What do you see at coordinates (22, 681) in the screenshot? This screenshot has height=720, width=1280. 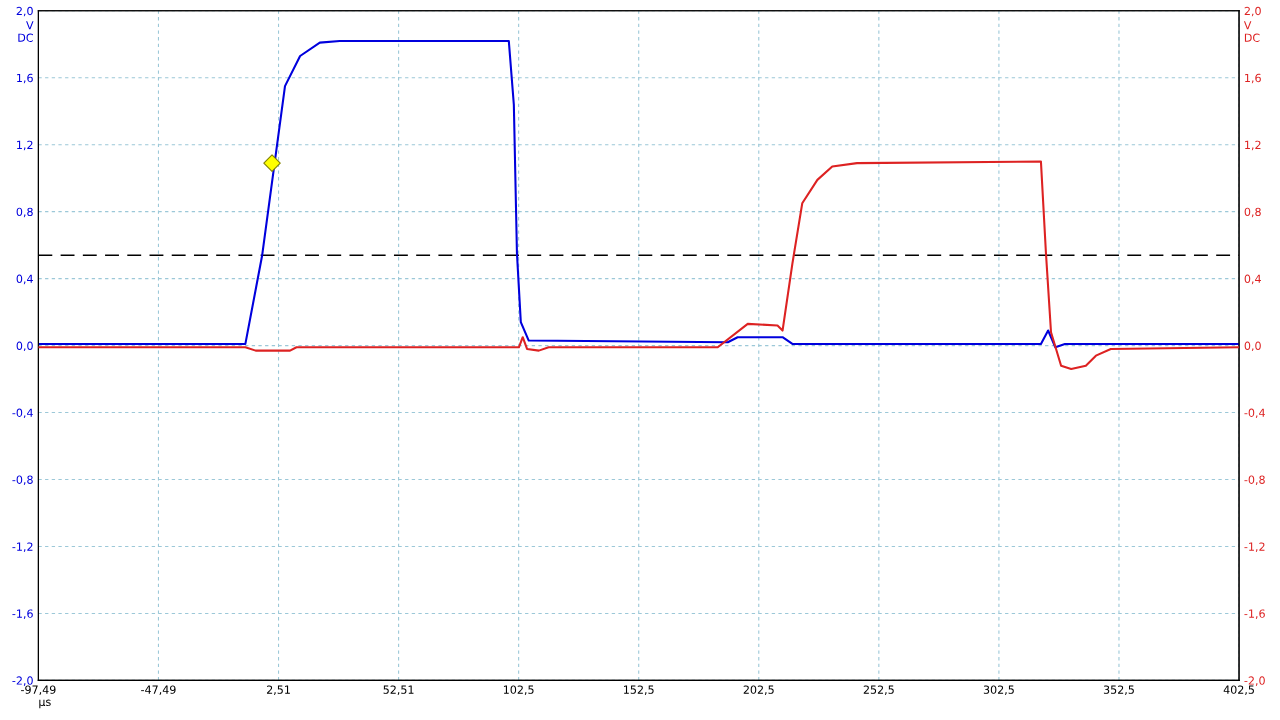 I see `y-tick-label: -2,0` at bounding box center [22, 681].